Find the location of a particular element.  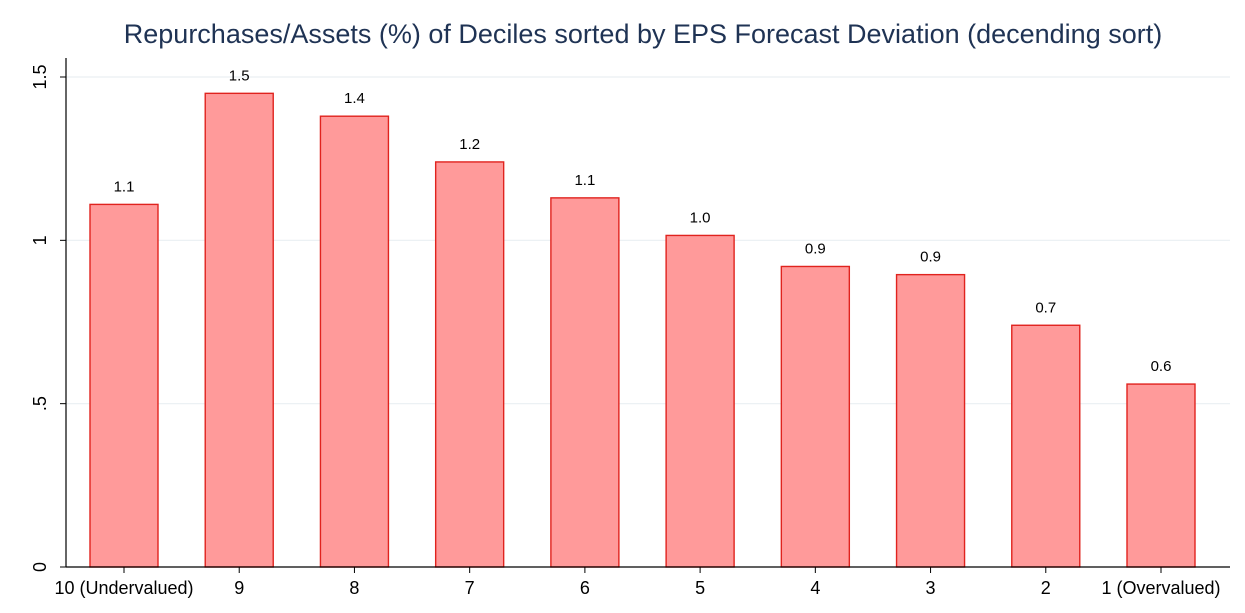

x-tick-label: 6 is located at coordinates (585, 588).